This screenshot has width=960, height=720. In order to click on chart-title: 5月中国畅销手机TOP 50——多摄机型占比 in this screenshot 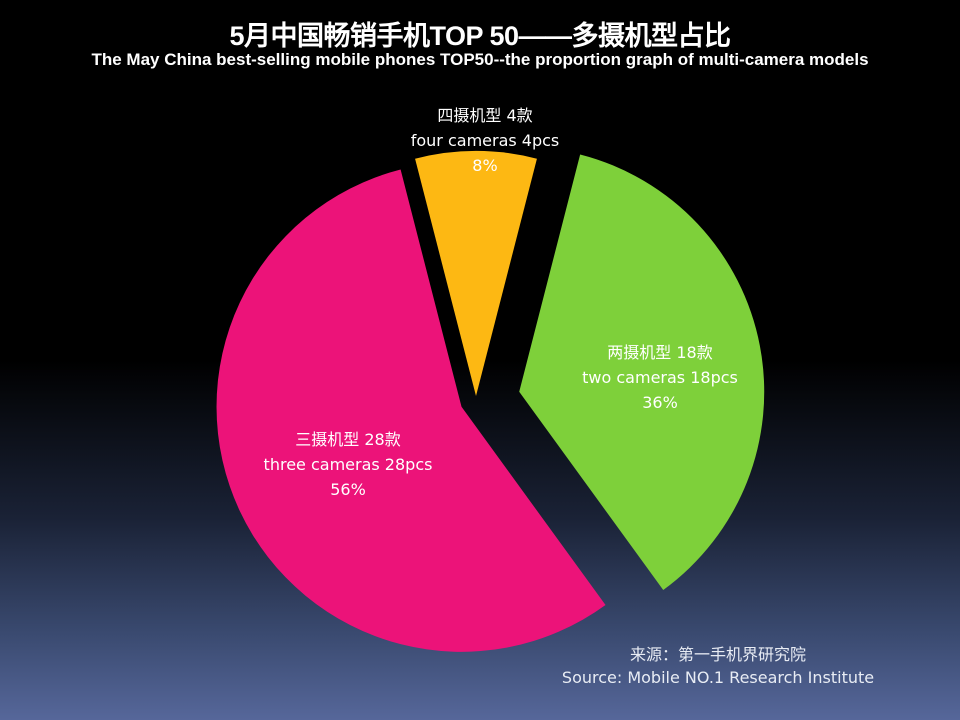, I will do `click(480, 36)`.